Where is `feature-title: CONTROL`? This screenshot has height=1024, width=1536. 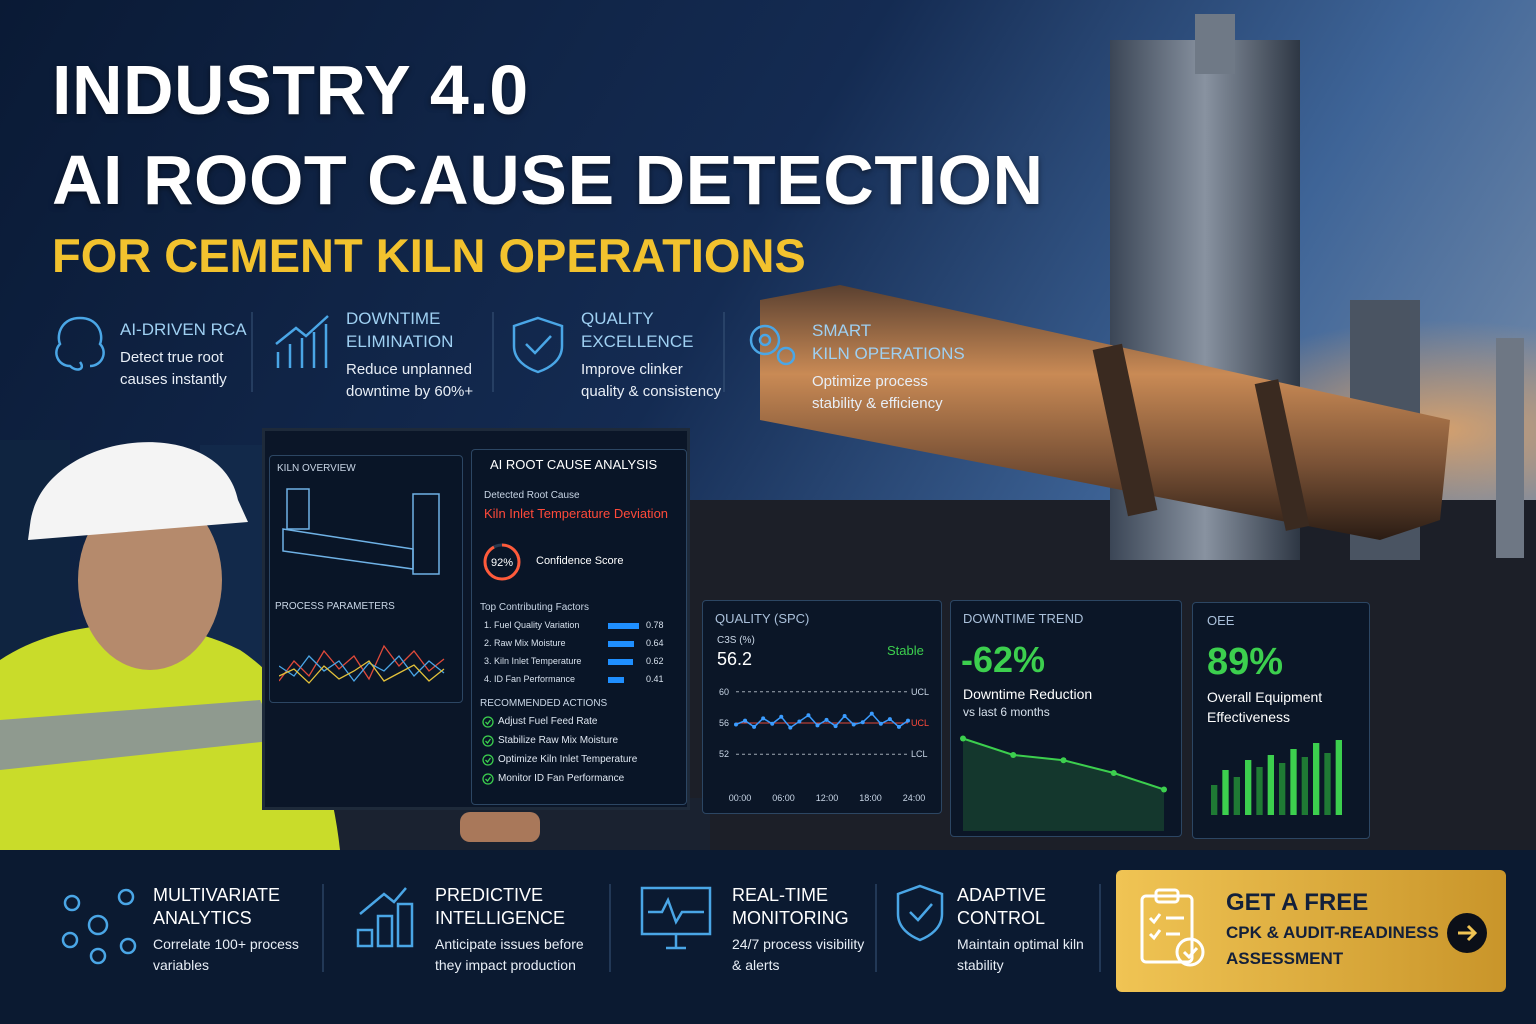
feature-title: CONTROL is located at coordinates (1001, 918).